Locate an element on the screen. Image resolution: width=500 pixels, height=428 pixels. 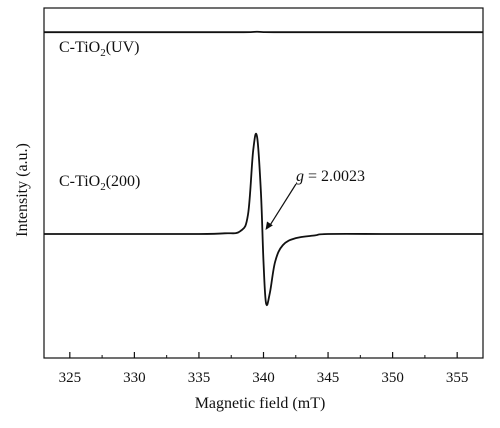
series-labels: C-TiO2(UV) C-TiO2(200) is located at coordinates (99, 116).